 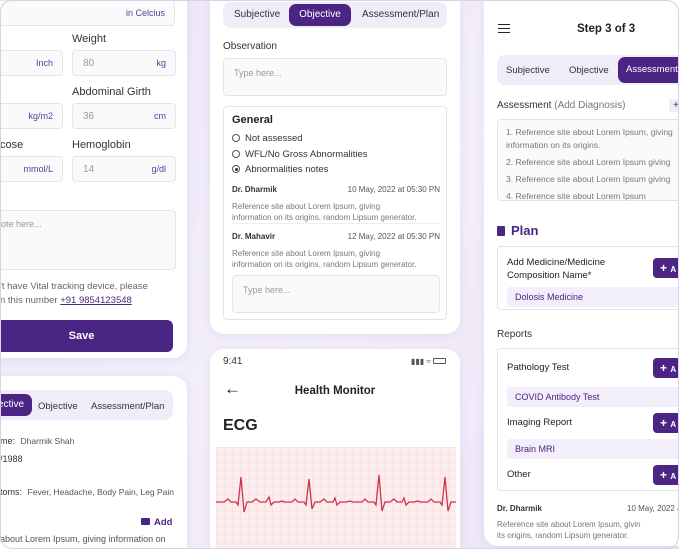 I want to click on add-medicine-button: + A, so click(x=666, y=268).